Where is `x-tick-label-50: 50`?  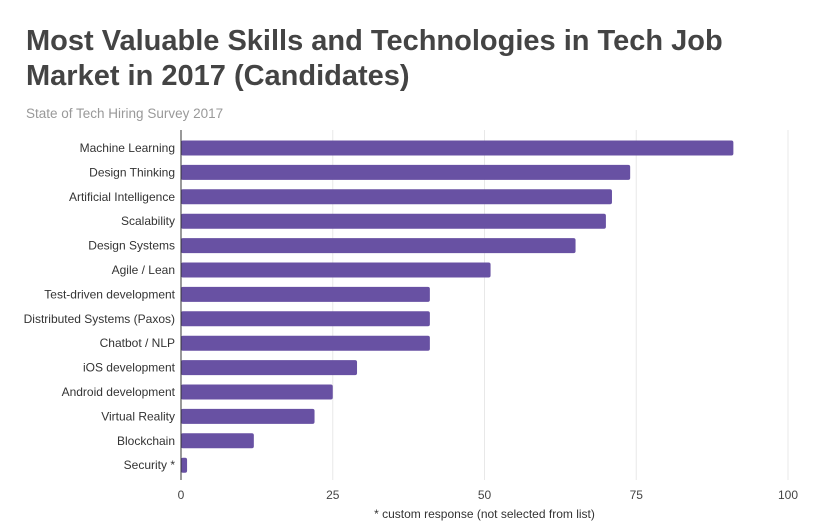
x-tick-label-50: 50 is located at coordinates (485, 495).